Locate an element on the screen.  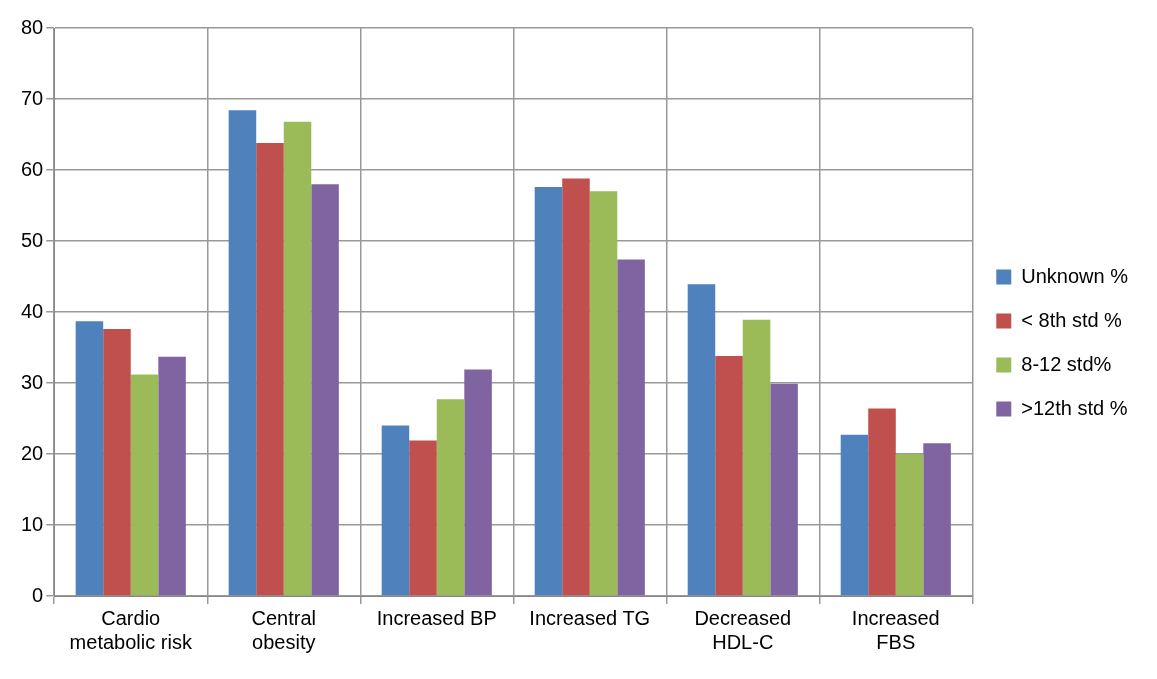
legend-label: Unknown % is located at coordinates (1075, 275).